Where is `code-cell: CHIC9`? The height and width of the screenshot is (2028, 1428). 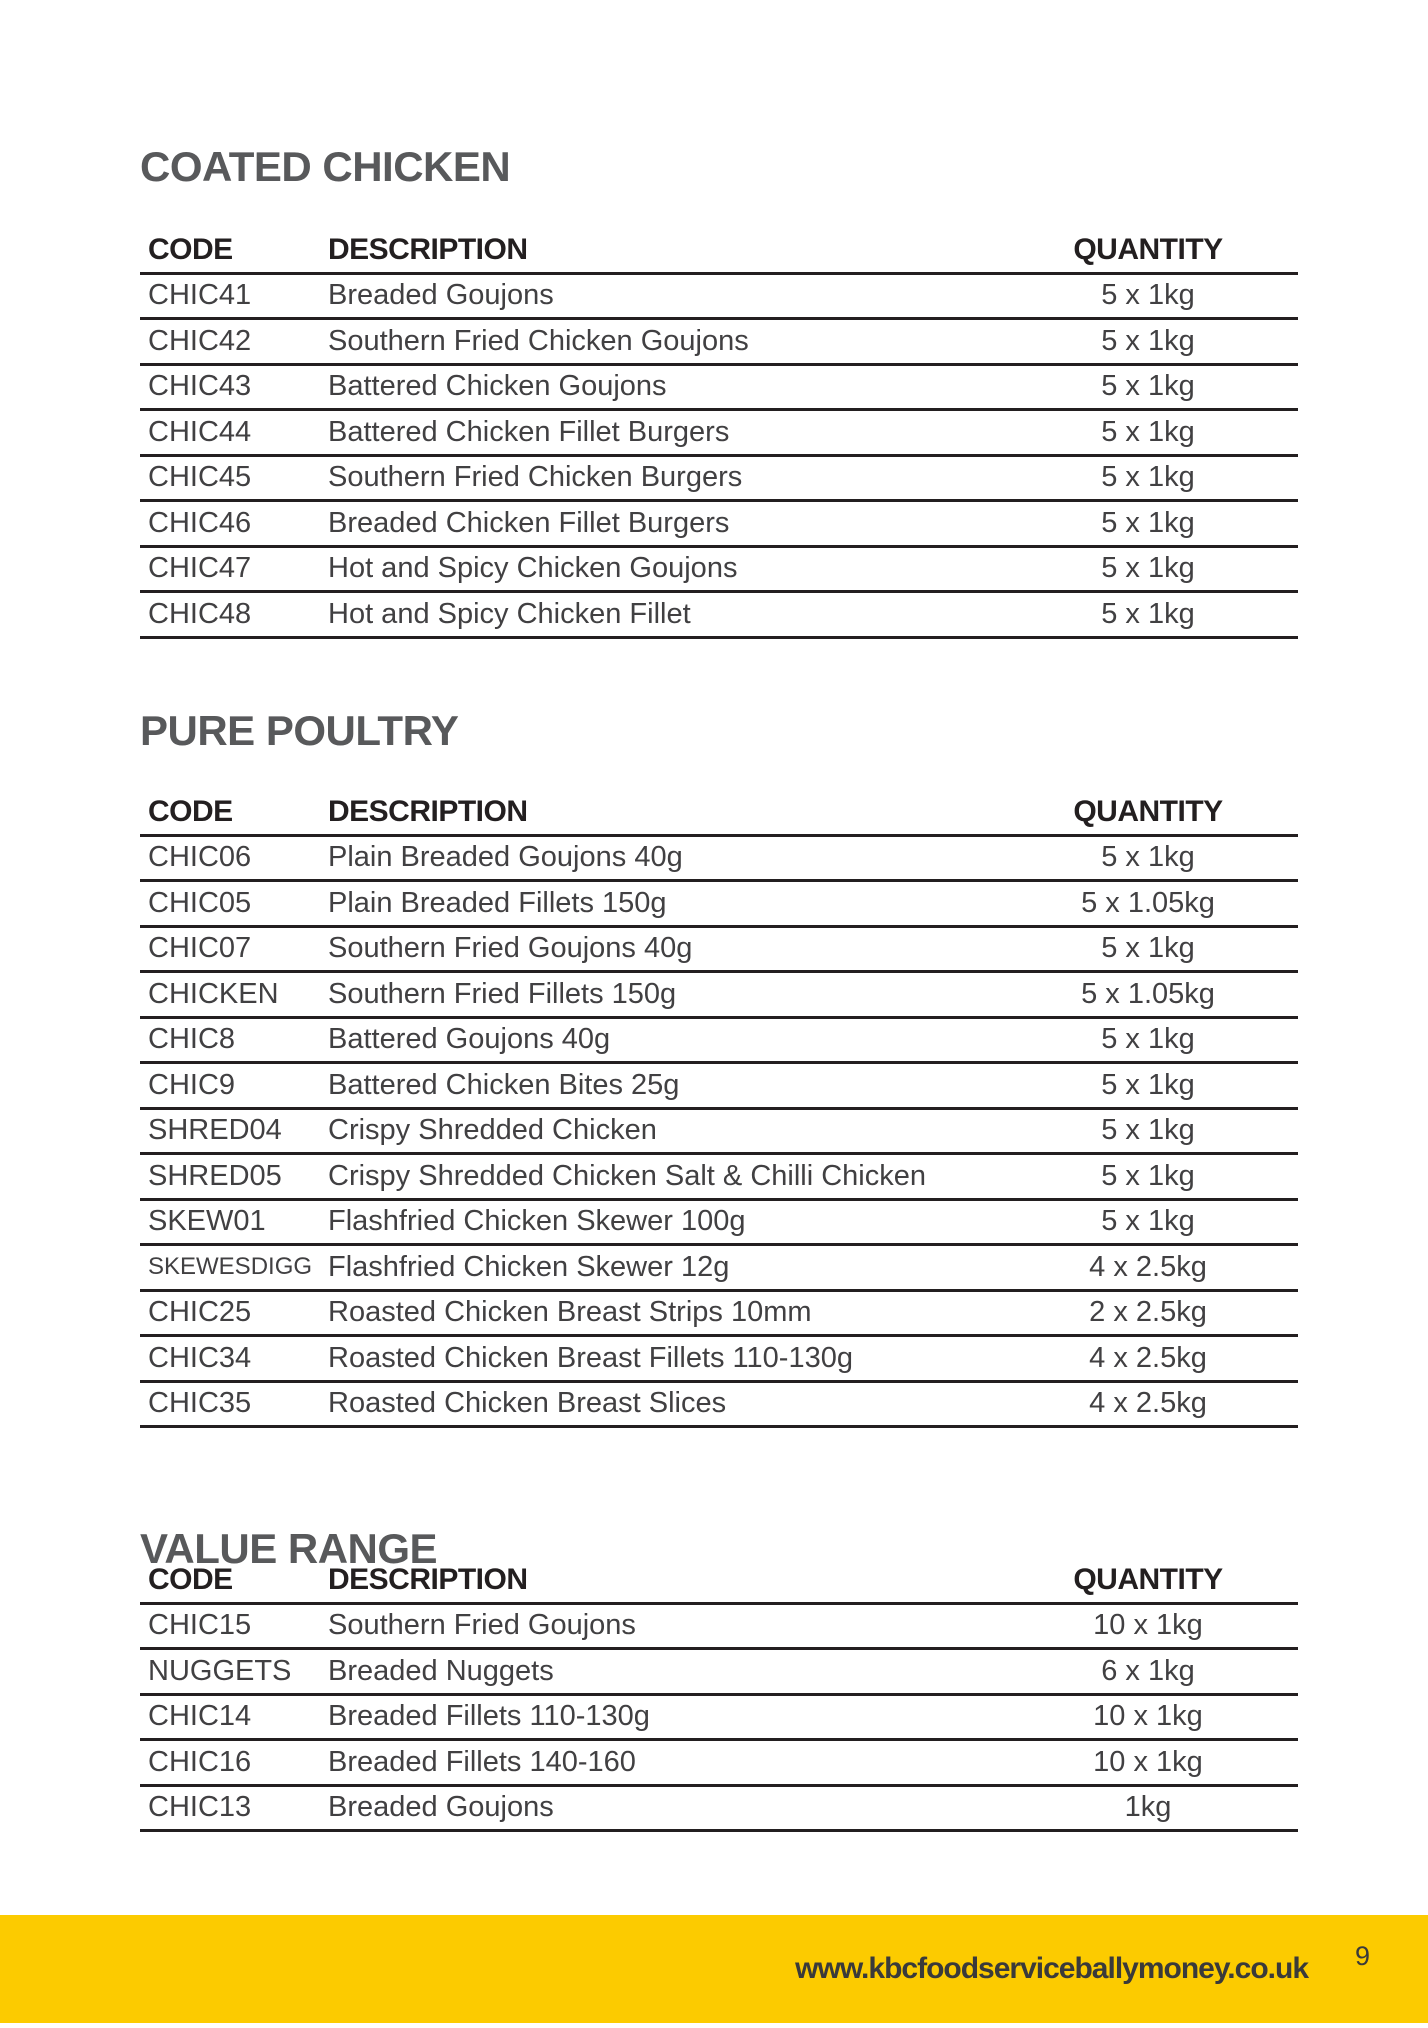
code-cell: CHIC9 is located at coordinates (230, 1086).